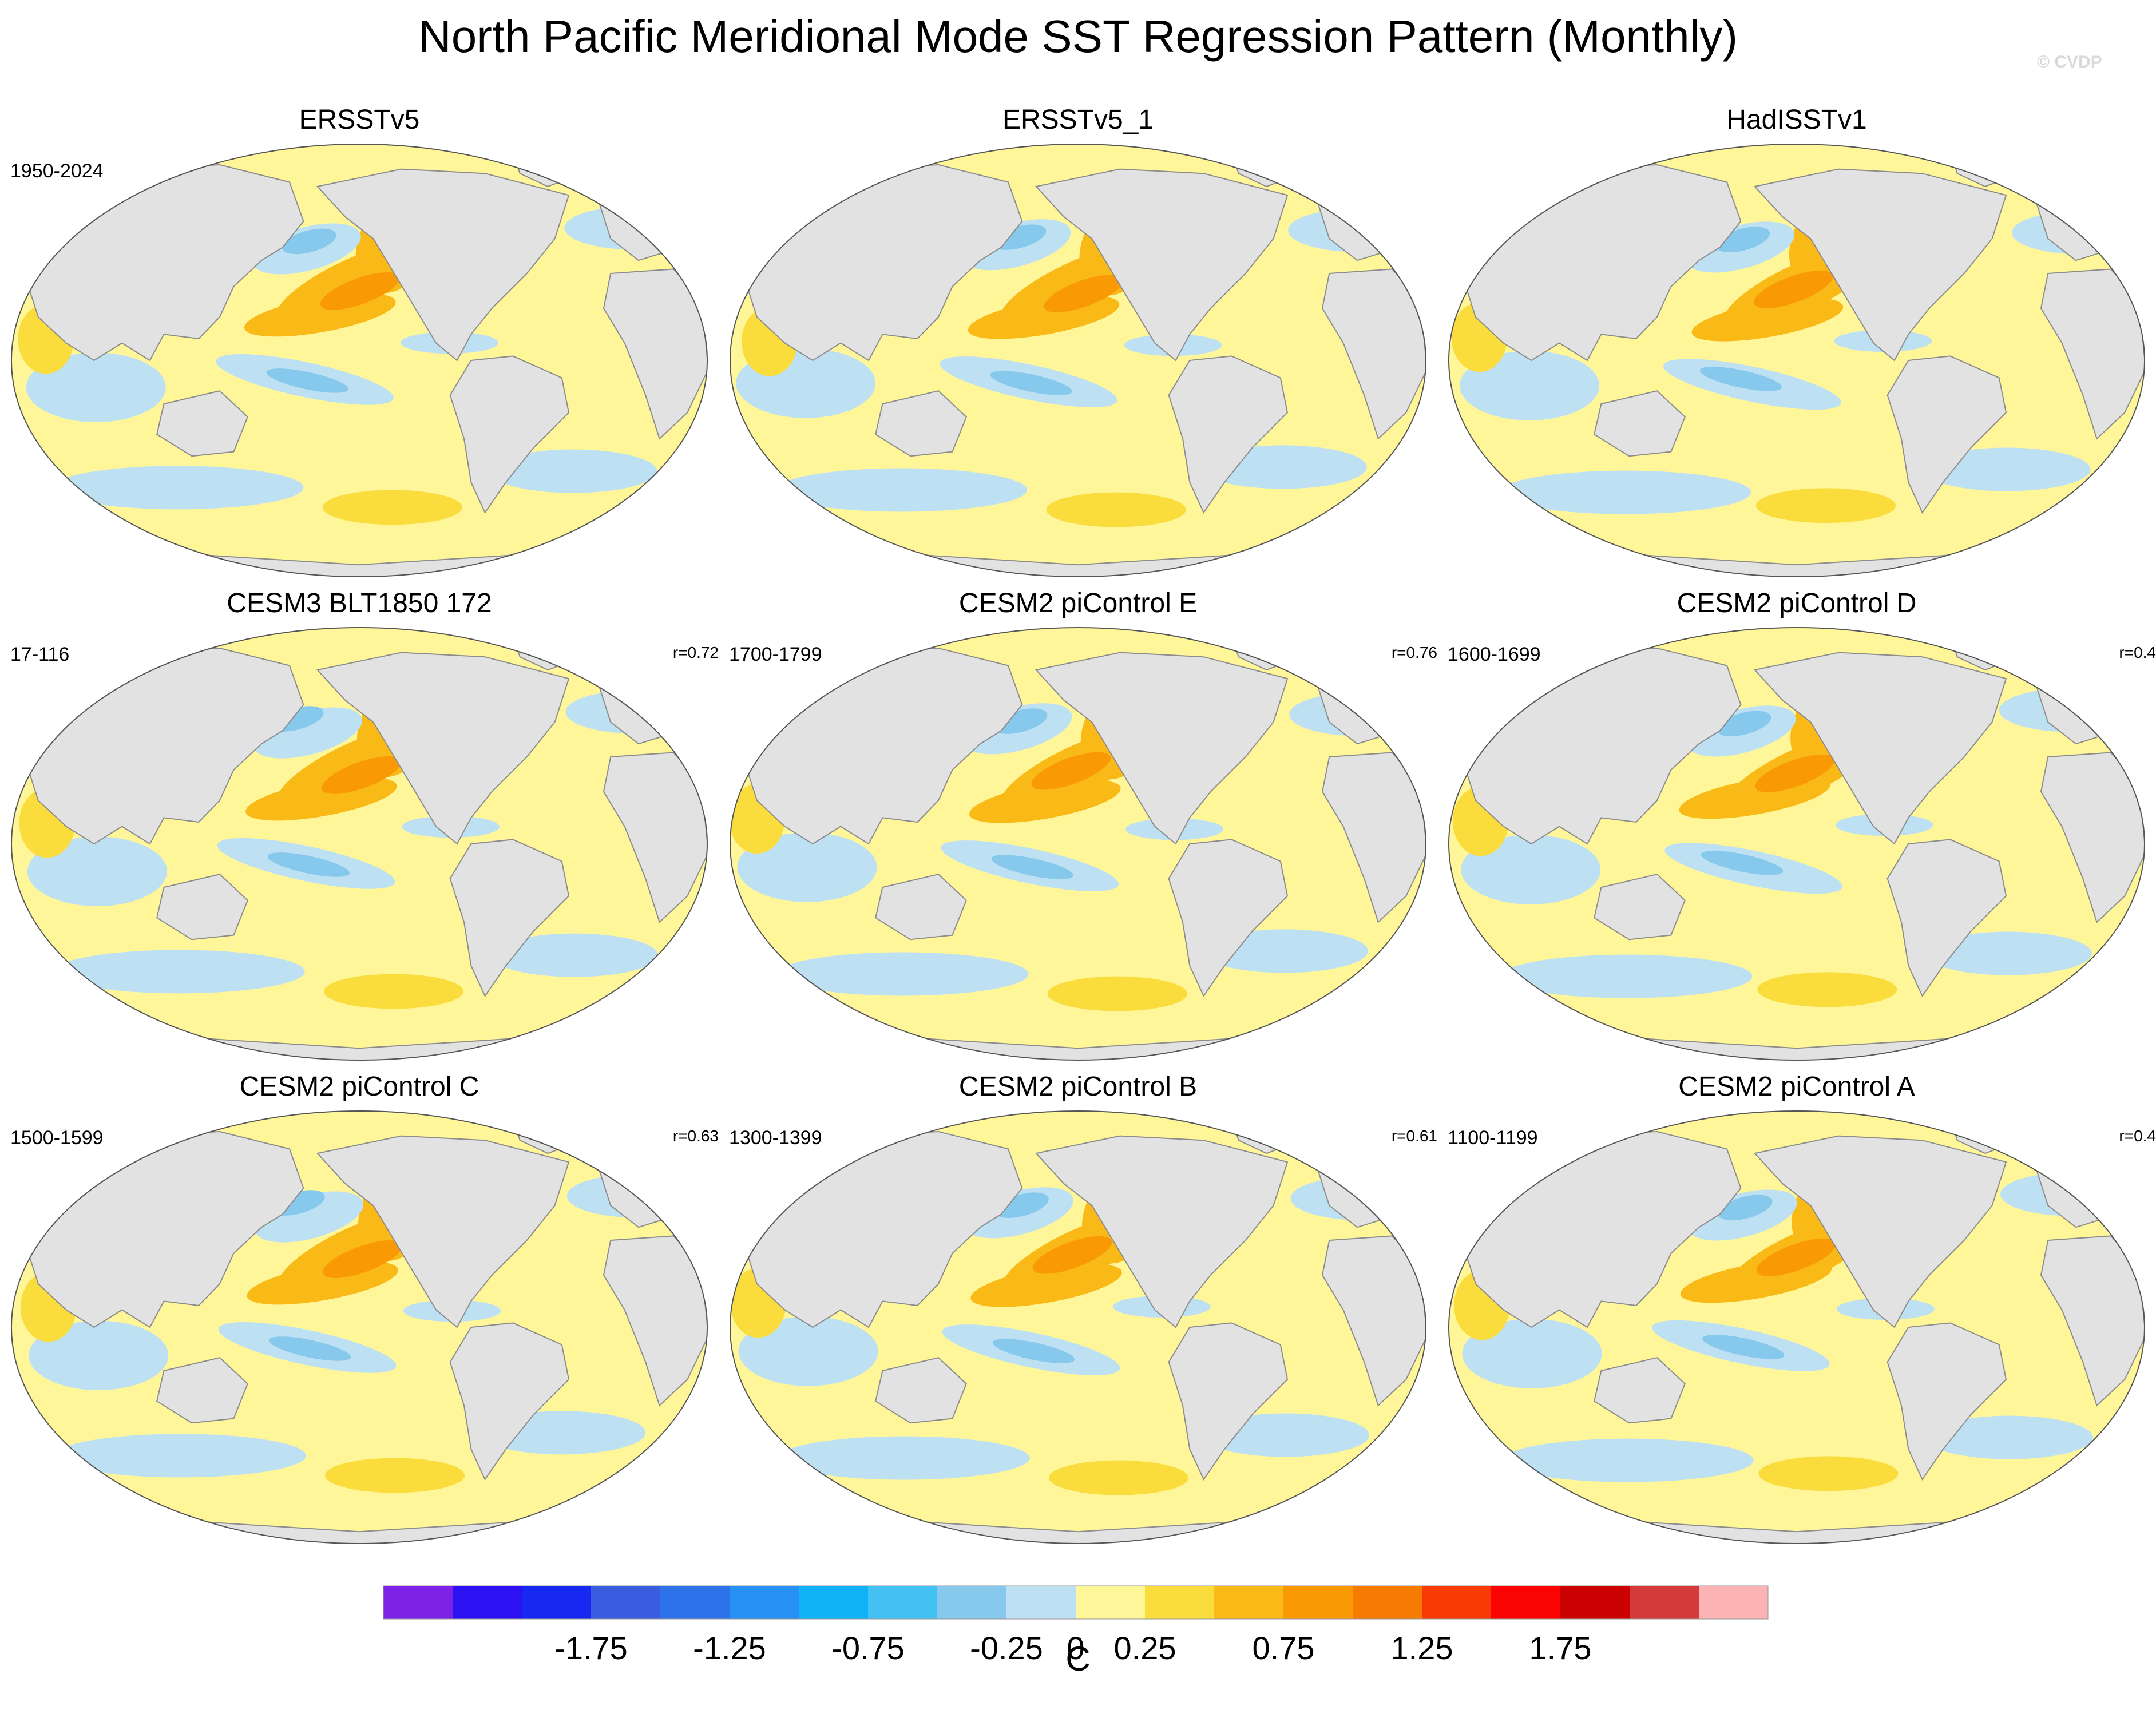  I want to click on colorbar-tick-label: 0.25, so click(1145, 1648).